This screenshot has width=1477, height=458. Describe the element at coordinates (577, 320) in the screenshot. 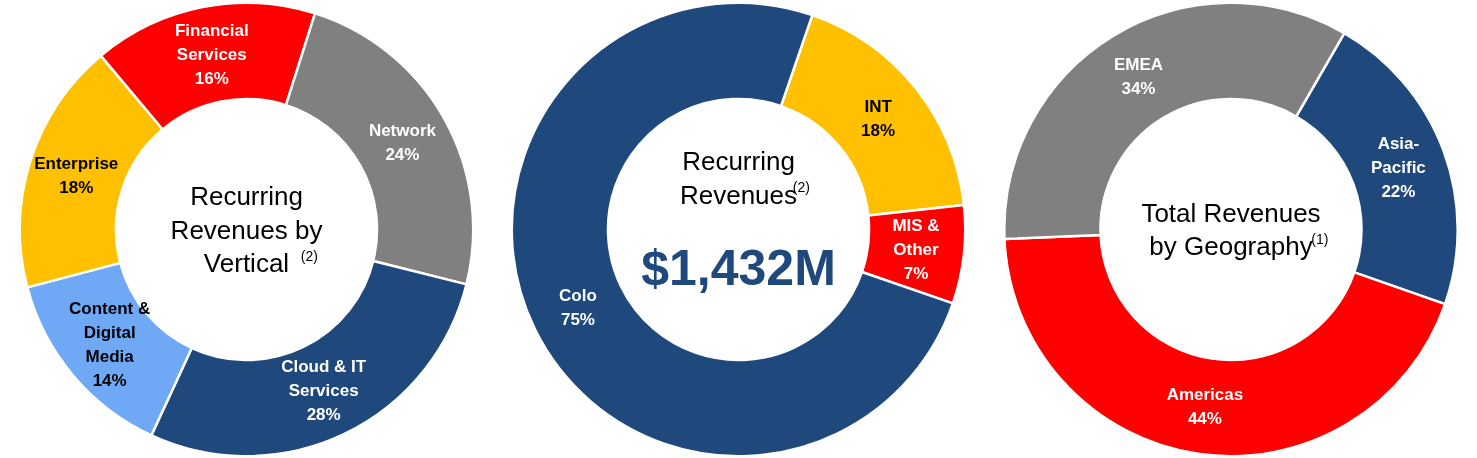

I see `data-label: 75%` at that location.